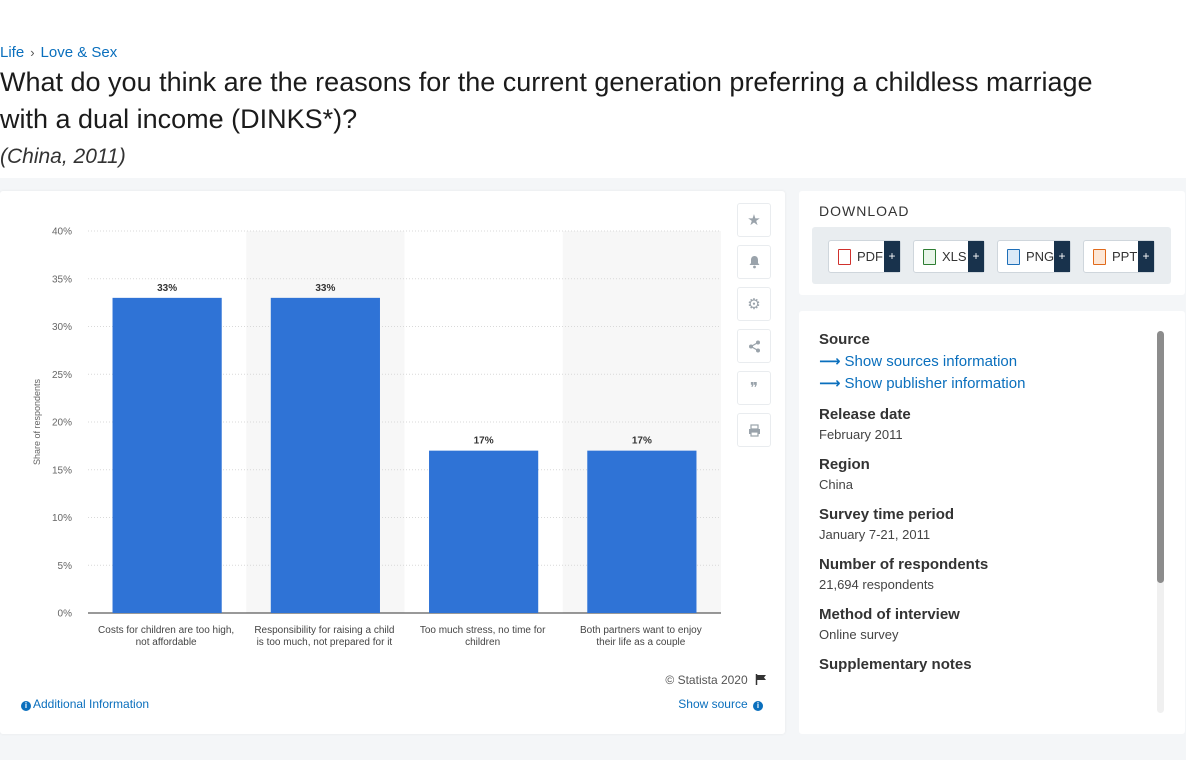 This screenshot has height=760, width=1186. What do you see at coordinates (65, 566) in the screenshot?
I see `y-tick-label: 5%` at bounding box center [65, 566].